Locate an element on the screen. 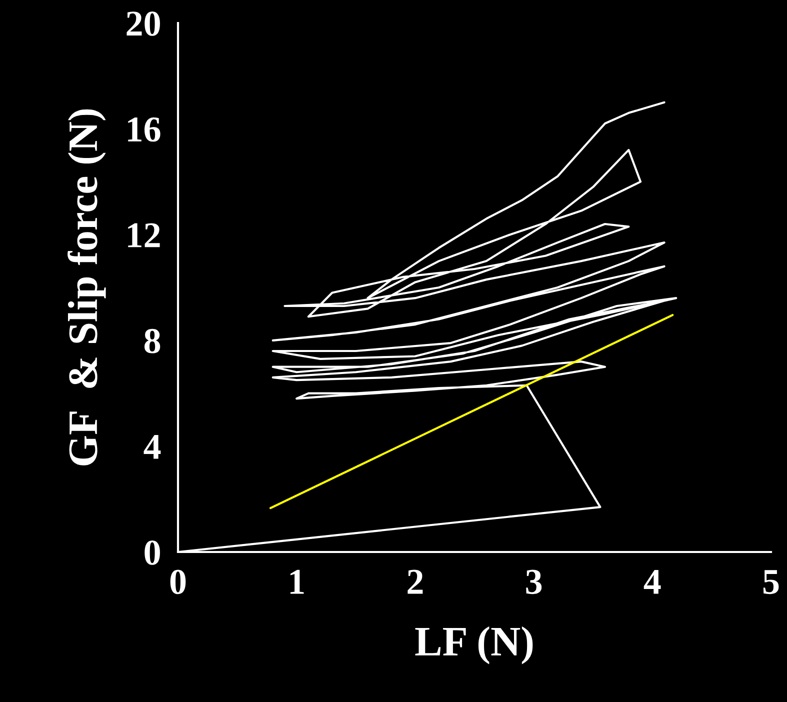 The image size is (787, 702). x-tick-label: 0 is located at coordinates (178, 582).